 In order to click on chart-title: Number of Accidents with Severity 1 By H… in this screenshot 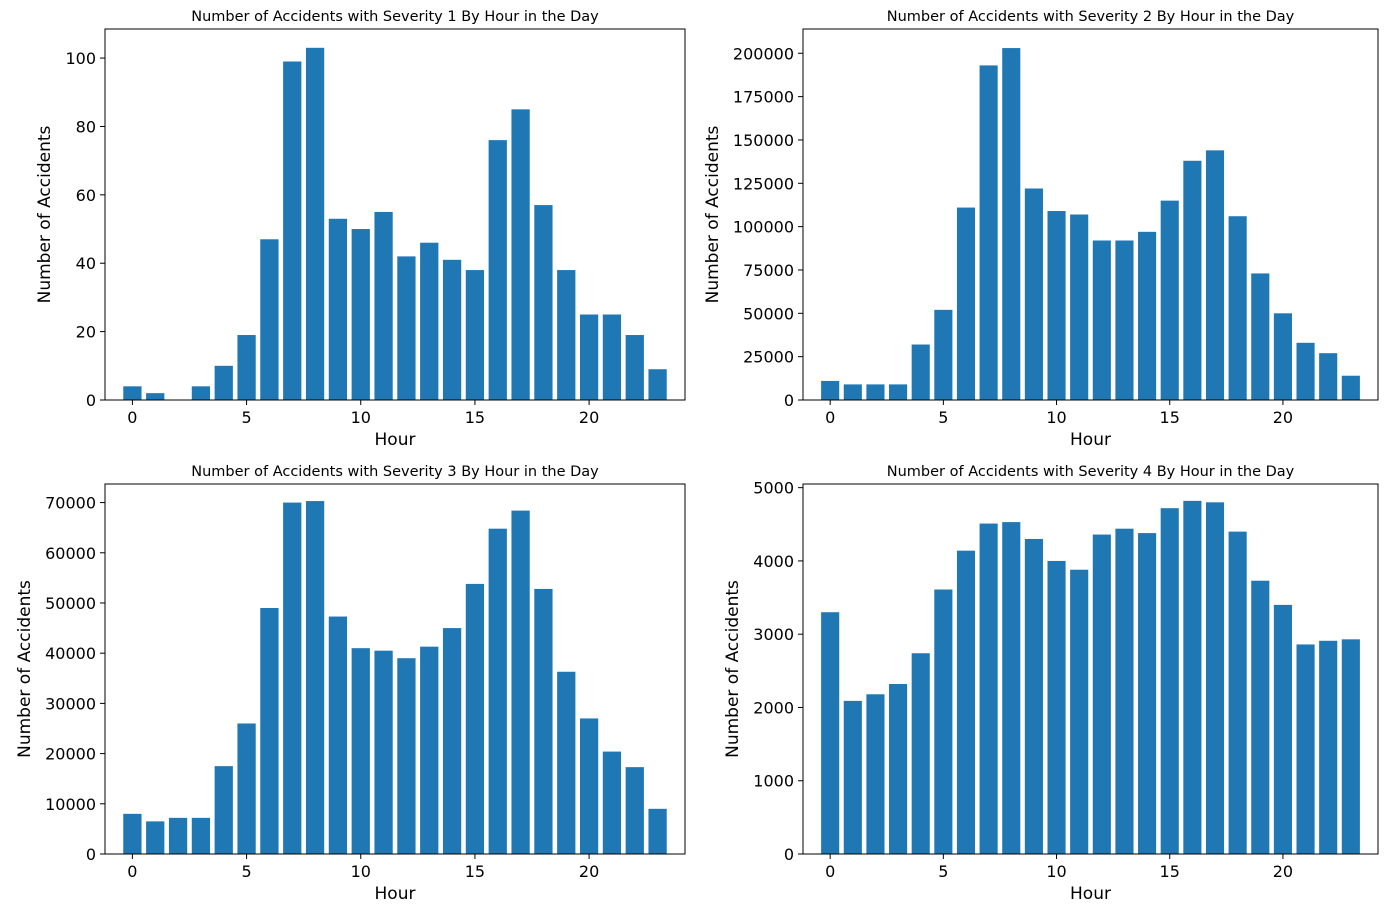, I will do `click(395, 17)`.